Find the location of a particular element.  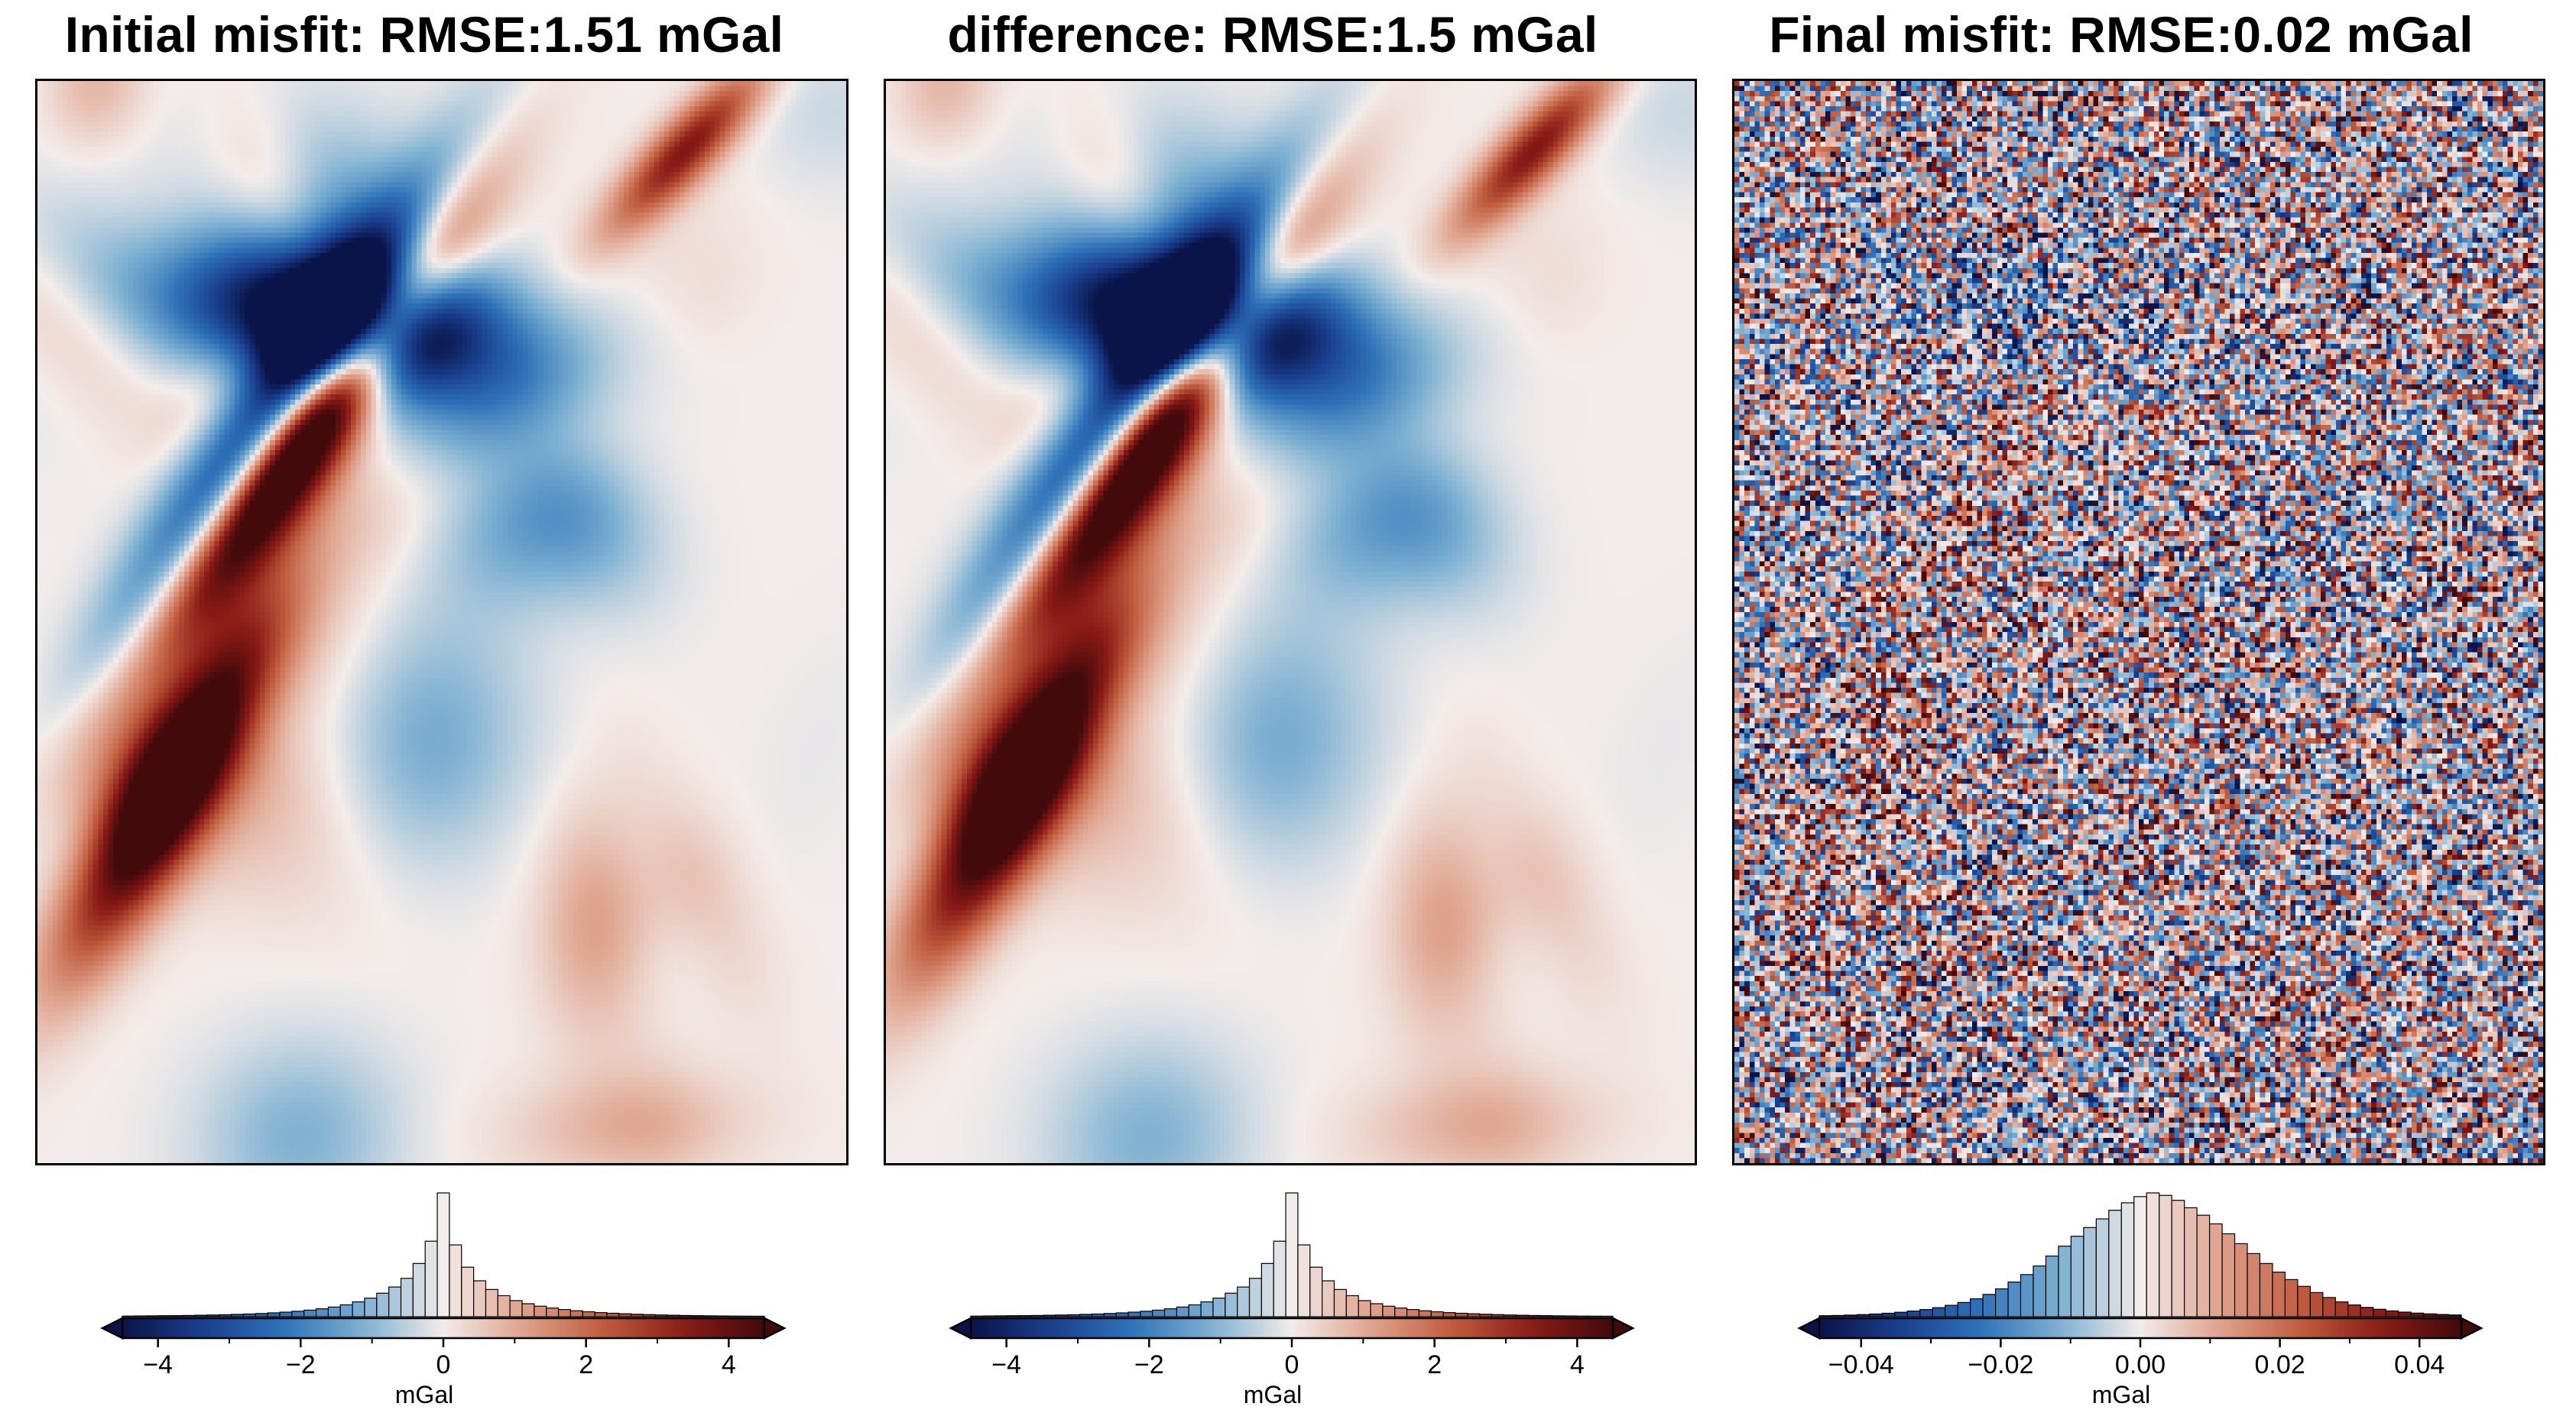

colorbar-tick-label: 2 is located at coordinates (586, 1363).